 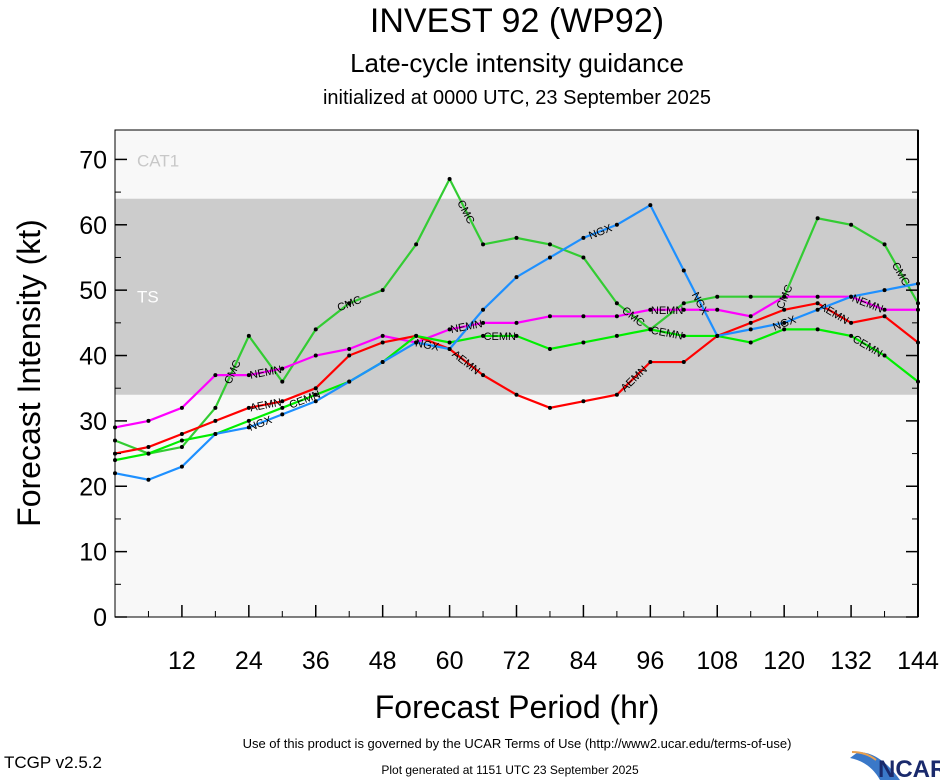 What do you see at coordinates (93, 553) in the screenshot?
I see `y-tick-label: 10` at bounding box center [93, 553].